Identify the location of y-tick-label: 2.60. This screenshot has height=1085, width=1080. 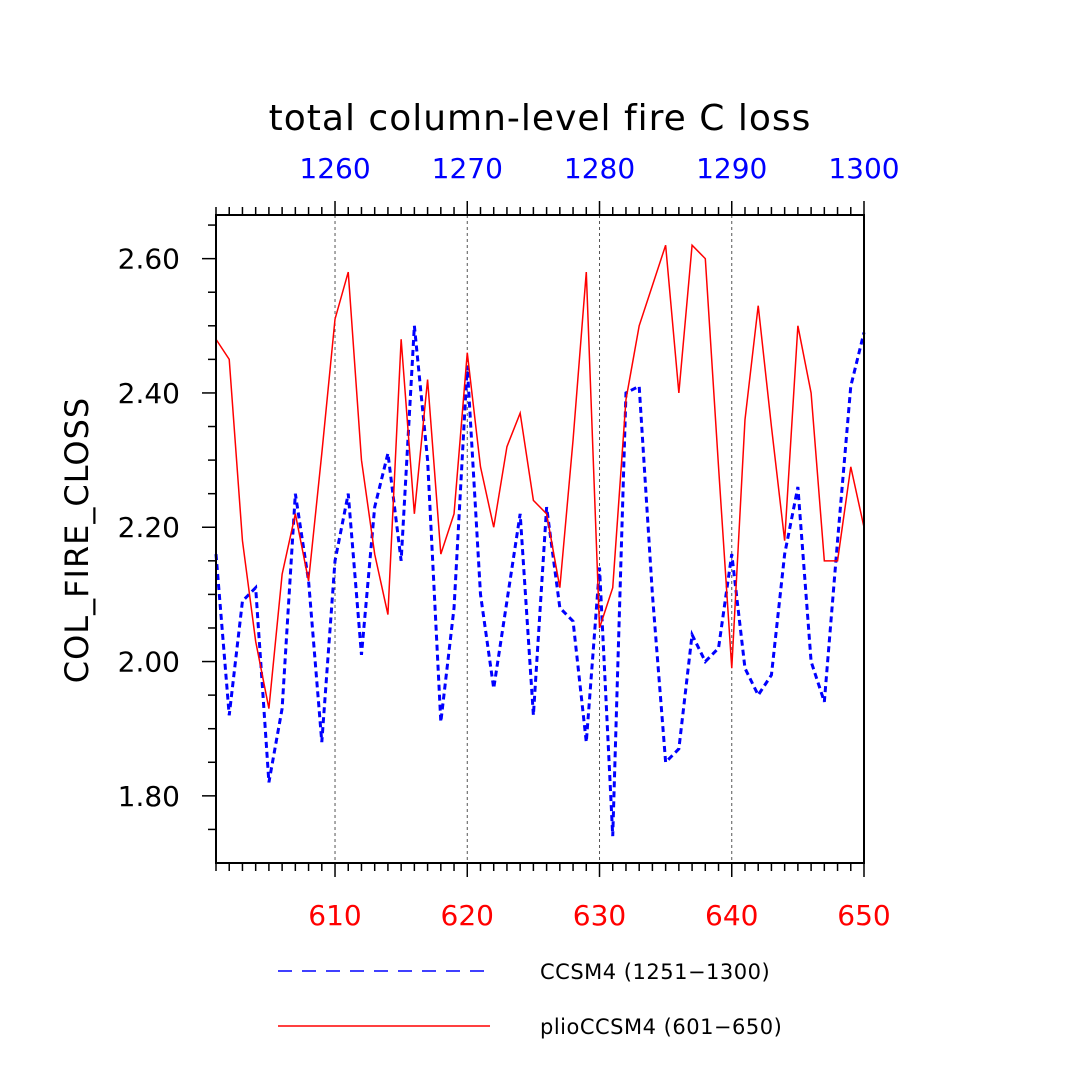
(149, 259).